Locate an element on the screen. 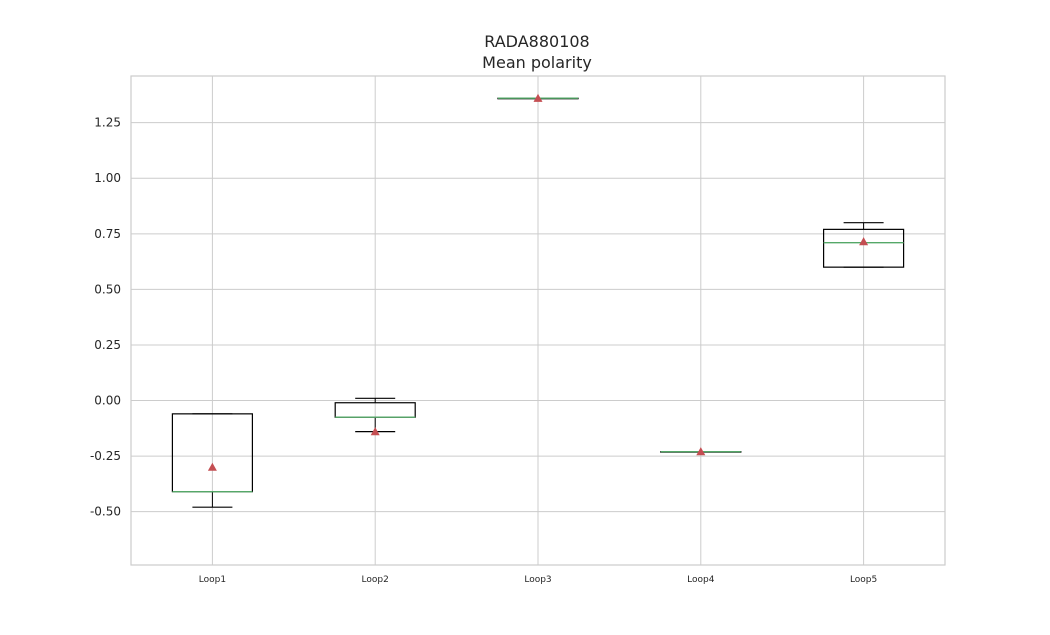 This screenshot has height=635, width=1050. x-tick-label-loop5: Loop5 is located at coordinates (863, 580).